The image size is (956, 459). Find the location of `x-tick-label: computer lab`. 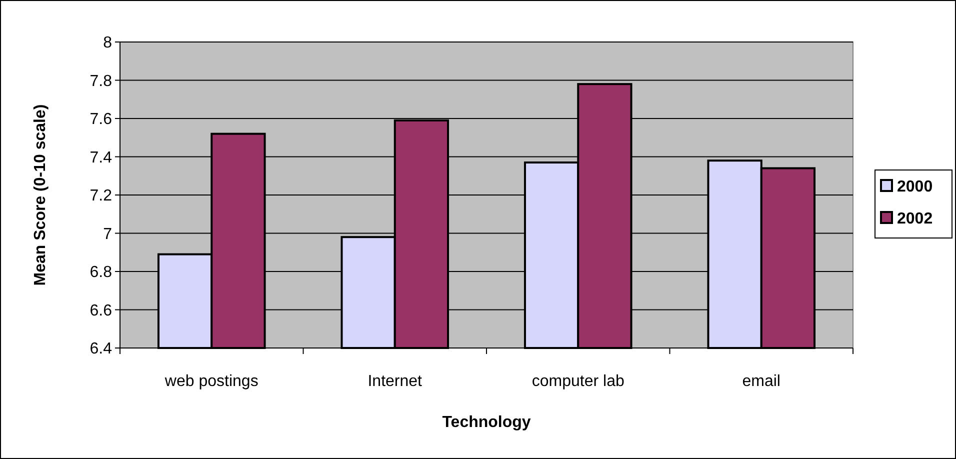

x-tick-label: computer lab is located at coordinates (578, 381).